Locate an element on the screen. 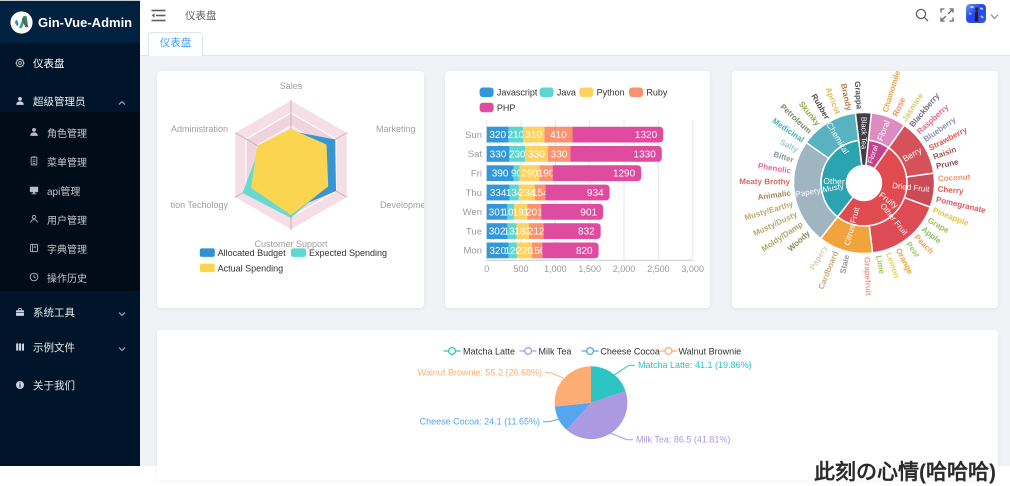 The height and width of the screenshot is (486, 1010). svg-text: 201 is located at coordinates (534, 212).